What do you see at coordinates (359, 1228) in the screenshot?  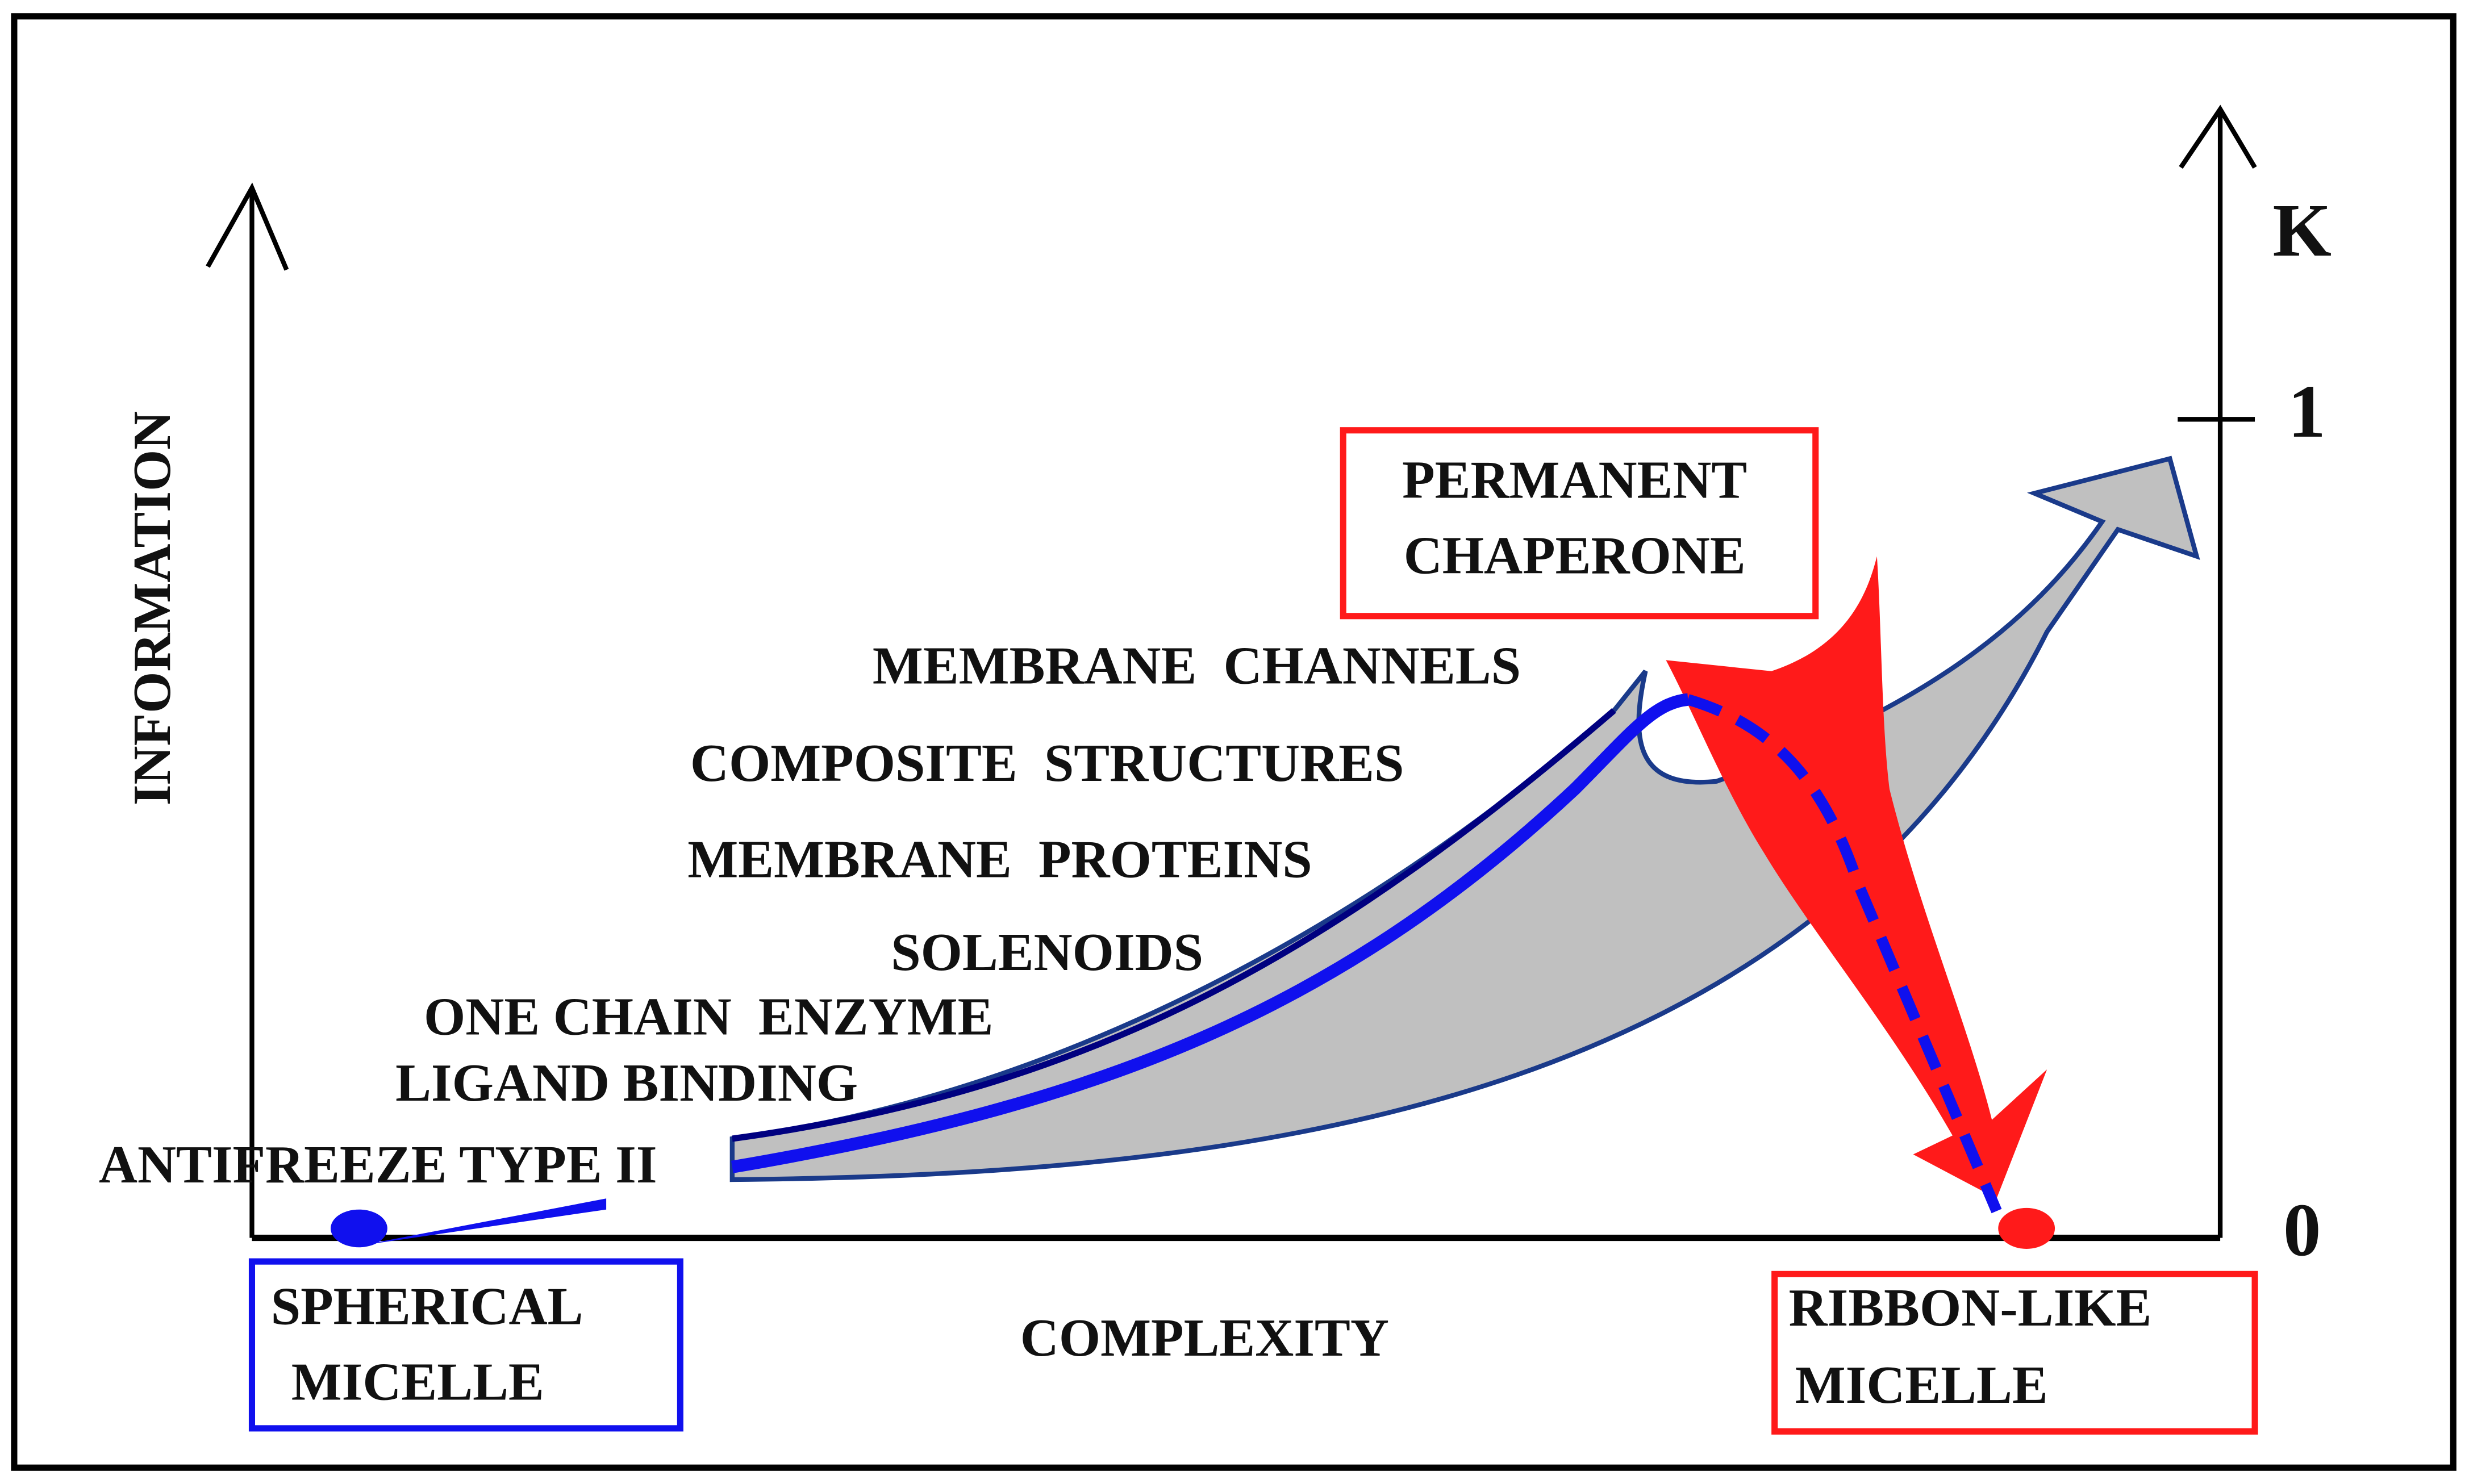 I see `blue-dot` at bounding box center [359, 1228].